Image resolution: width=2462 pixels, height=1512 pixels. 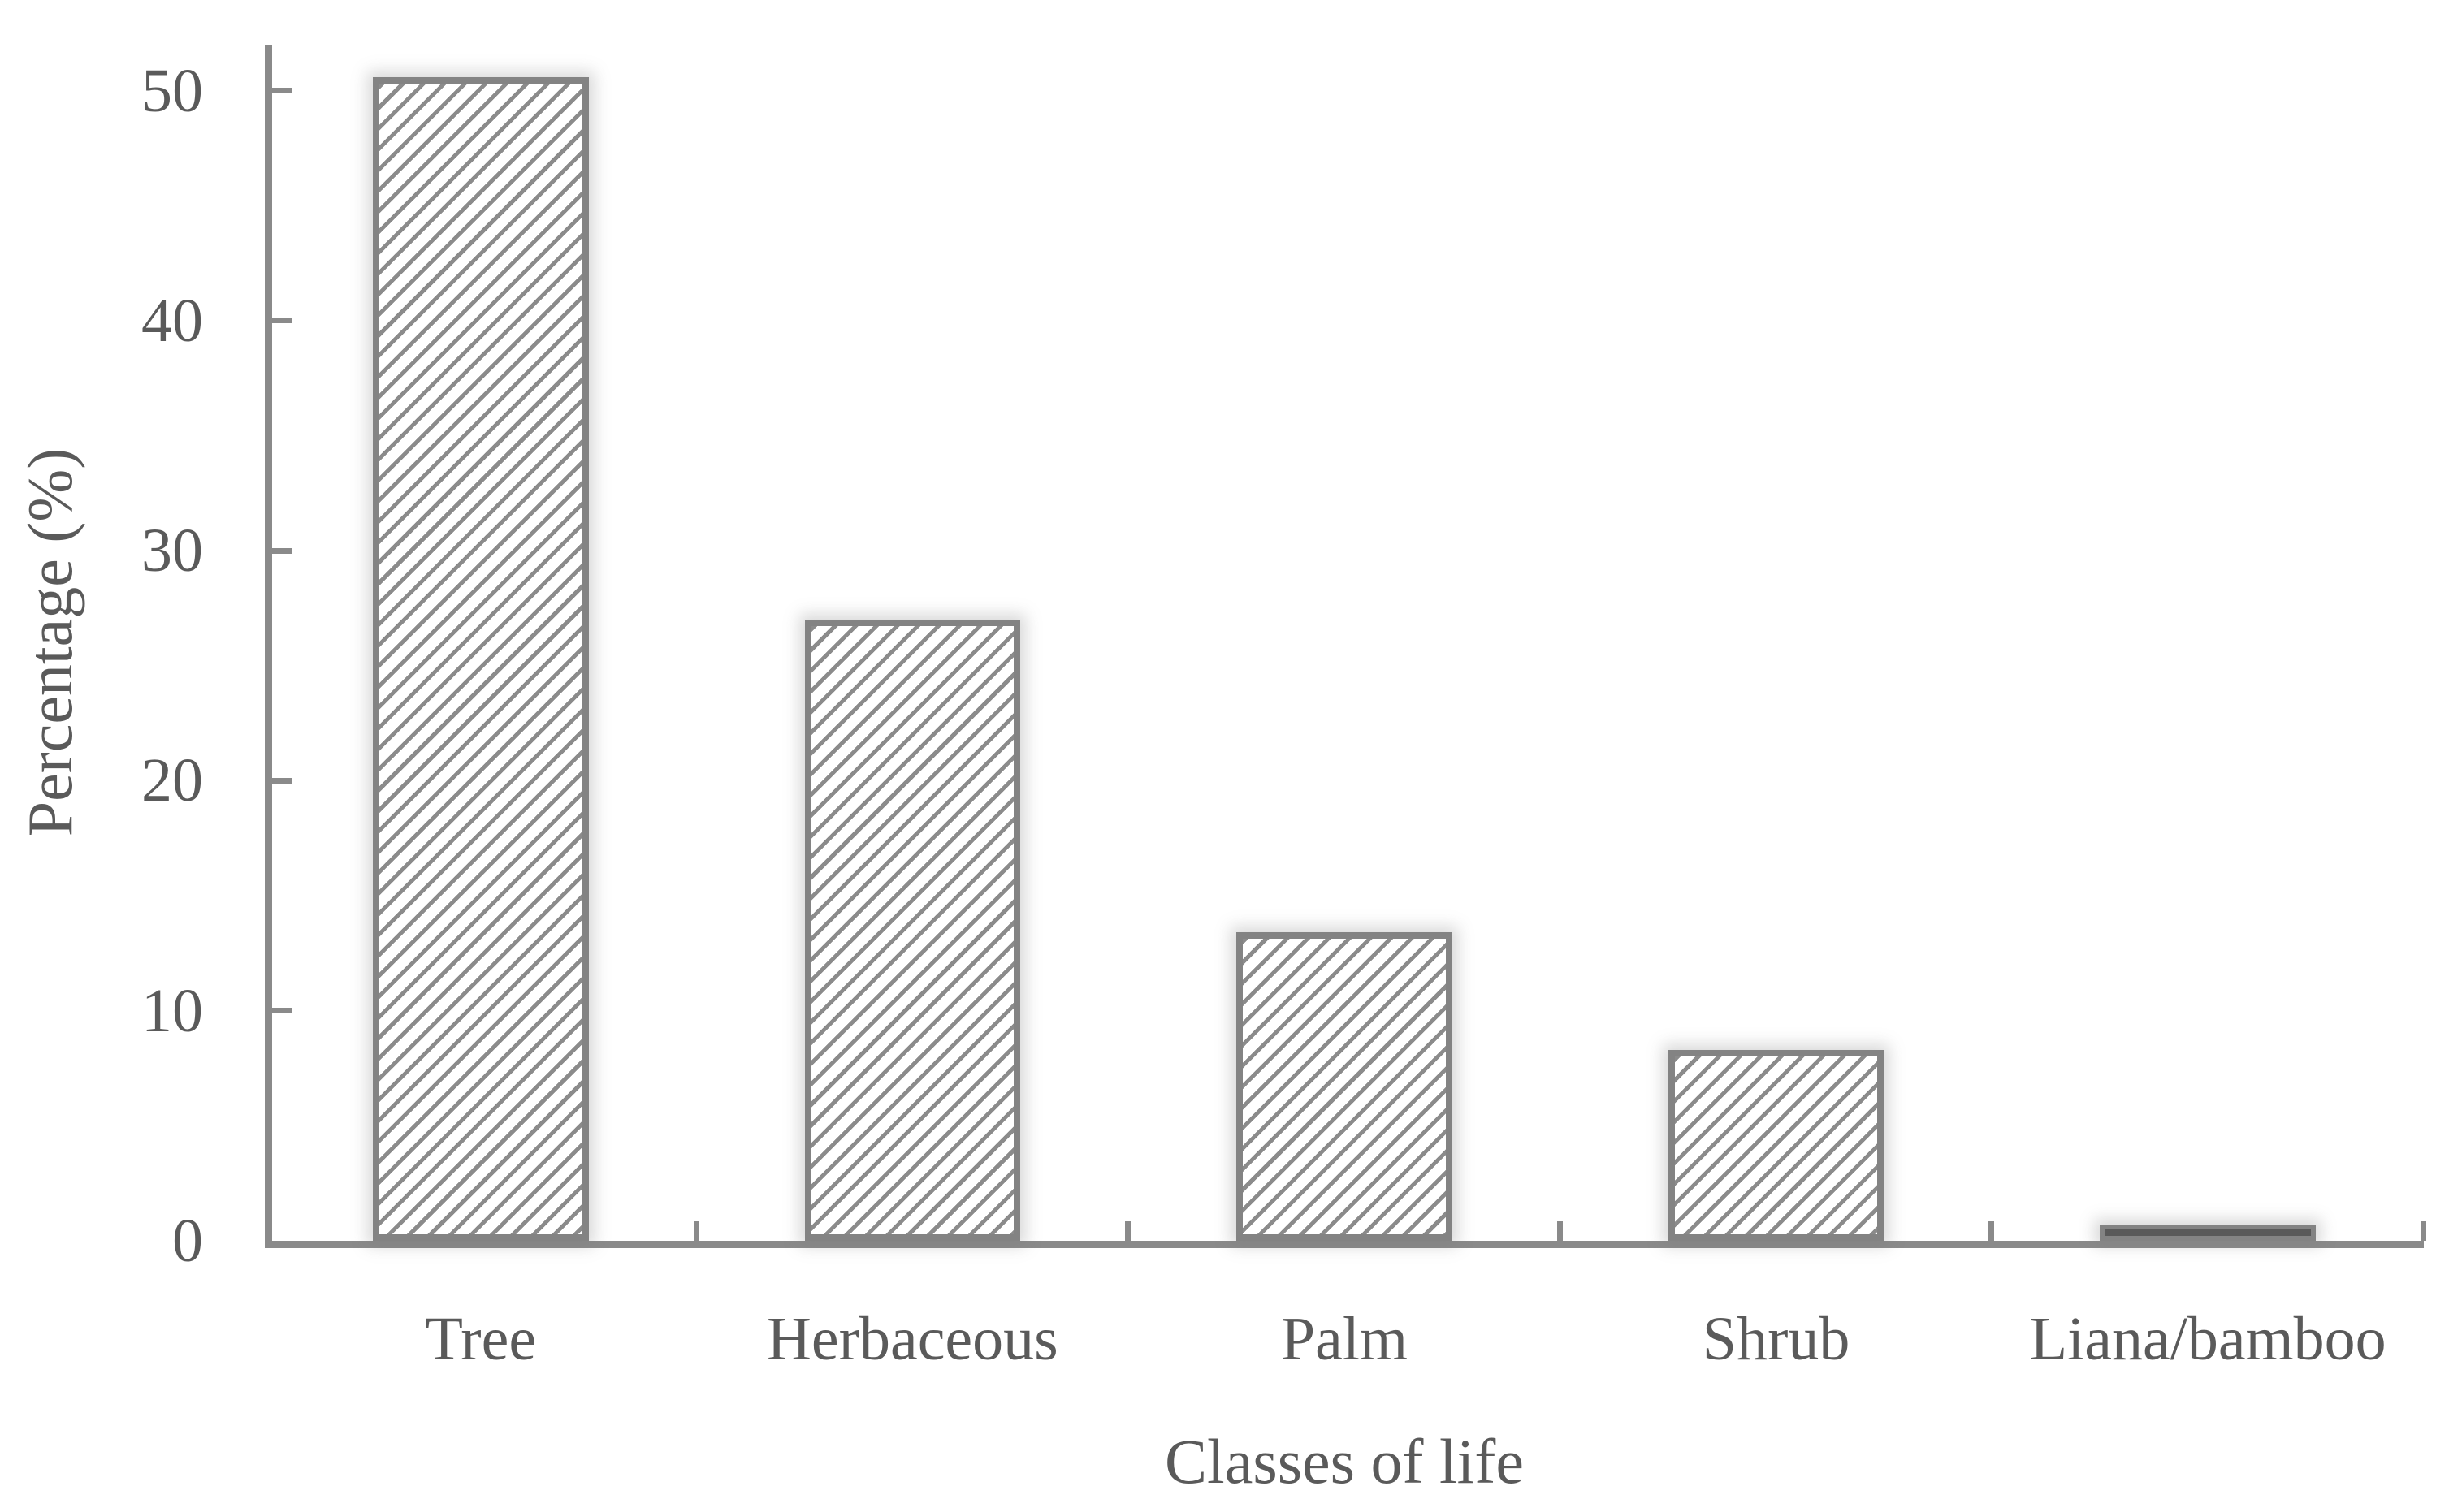 I want to click on category-label: Herbaceous, so click(x=912, y=1339).